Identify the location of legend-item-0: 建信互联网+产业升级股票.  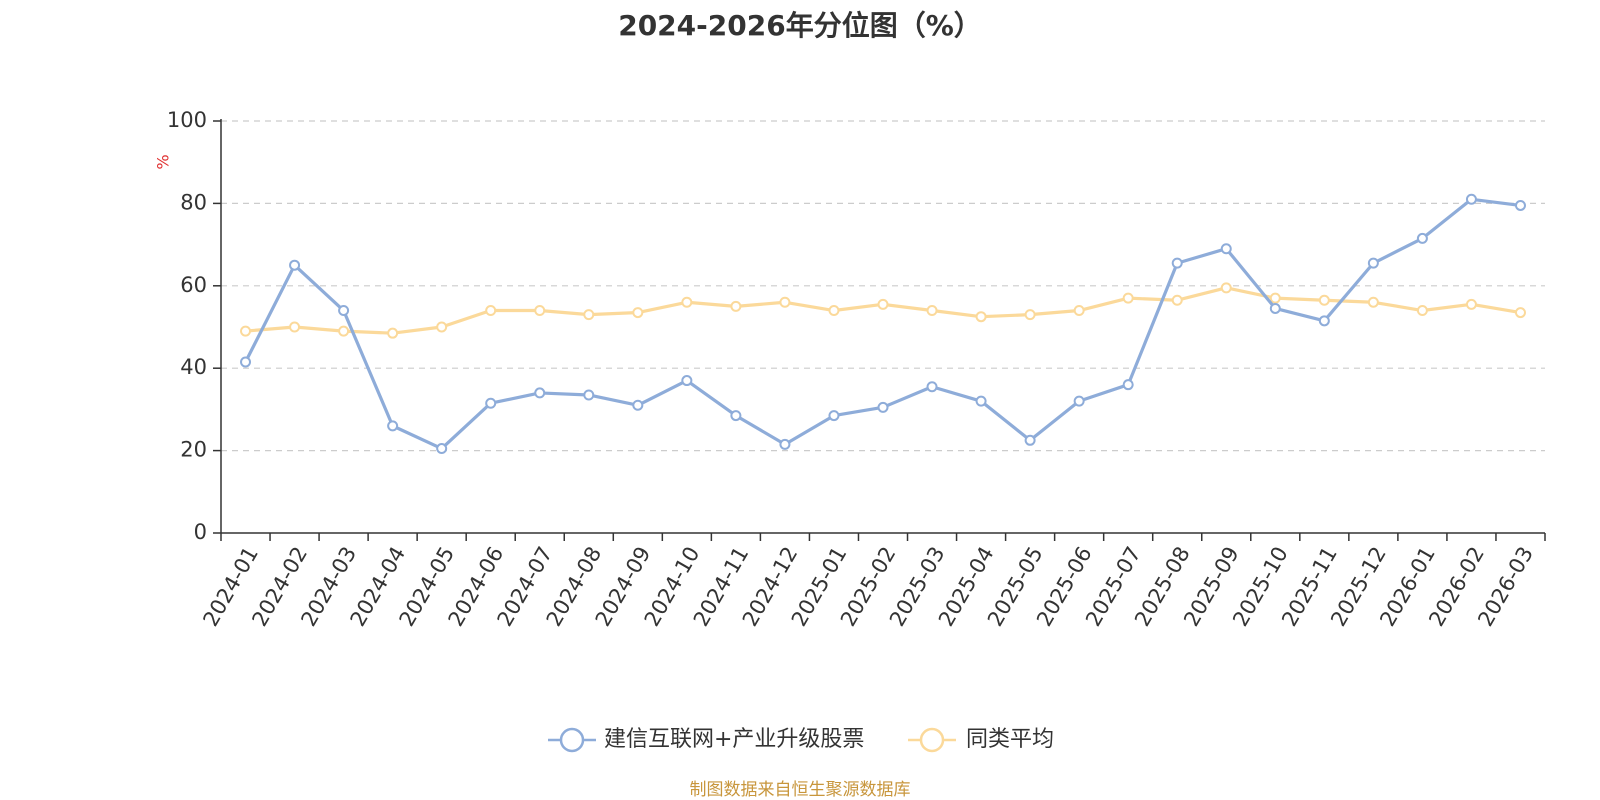
(706, 740).